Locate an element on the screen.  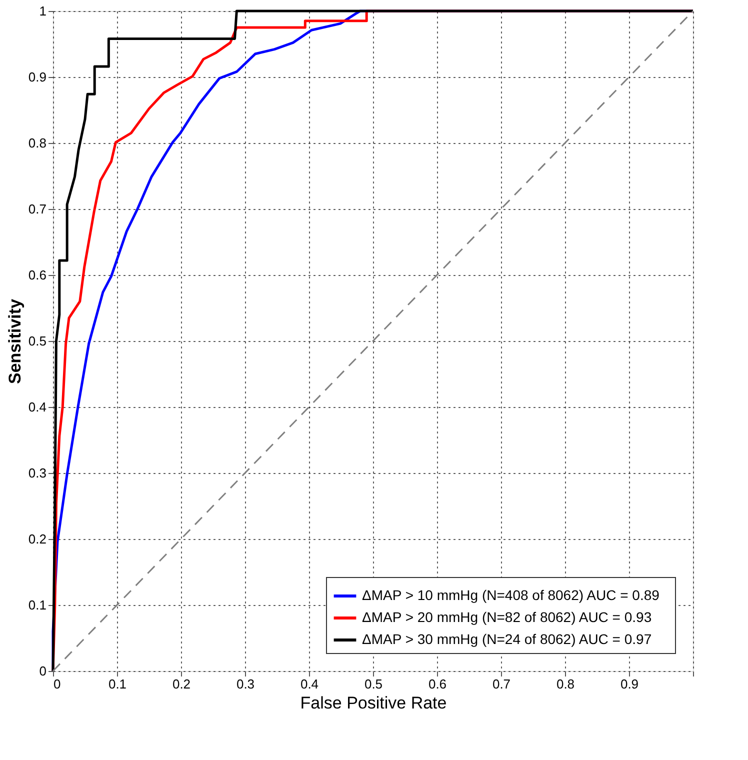
x-tick-label: 0 is located at coordinates (57, 684).